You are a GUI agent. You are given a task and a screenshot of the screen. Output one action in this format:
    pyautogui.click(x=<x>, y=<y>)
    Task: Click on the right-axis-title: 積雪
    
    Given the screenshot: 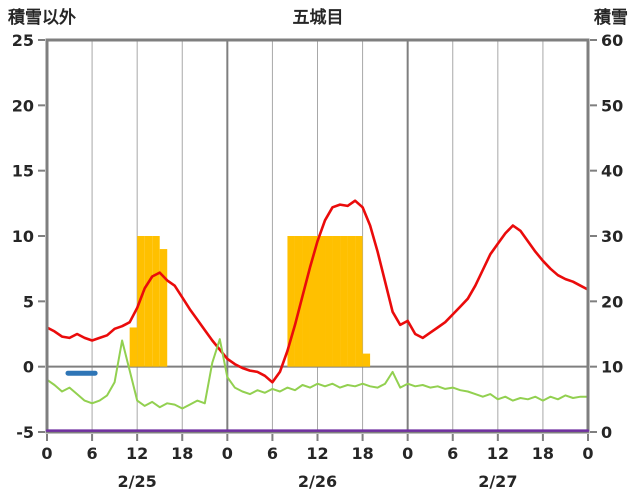 What is the action you would take?
    pyautogui.click(x=611, y=17)
    